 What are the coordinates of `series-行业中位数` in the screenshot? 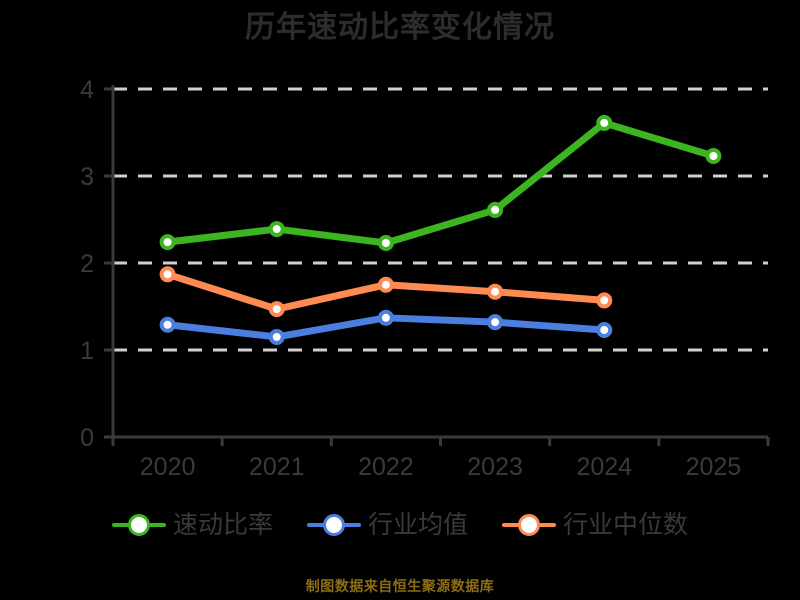 It's located at (386, 292).